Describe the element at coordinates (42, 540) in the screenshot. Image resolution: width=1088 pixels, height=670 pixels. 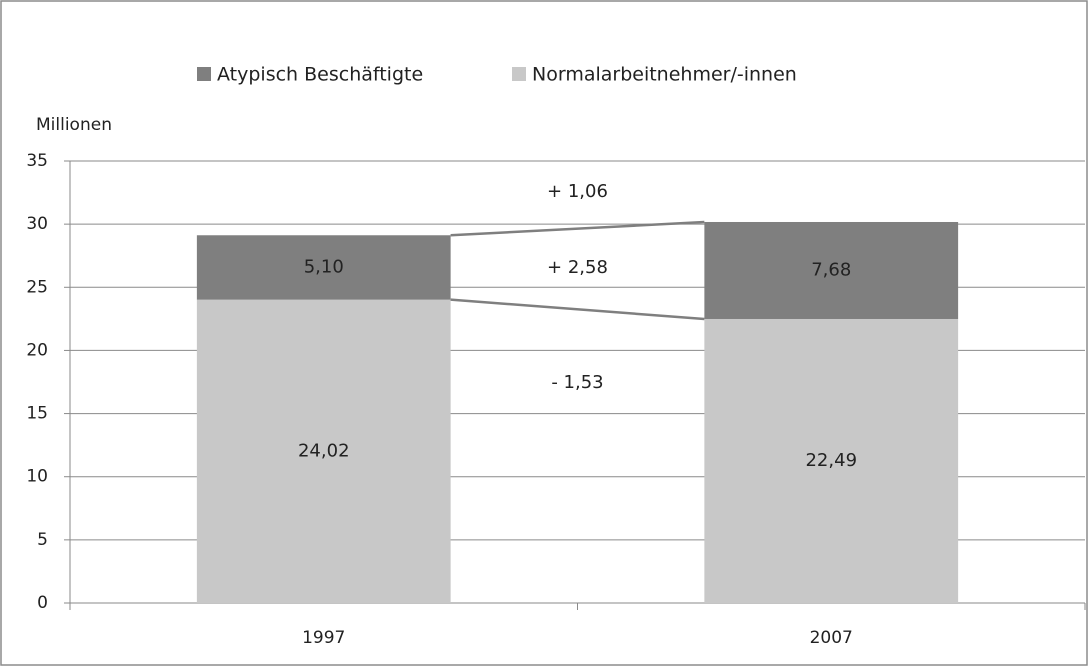
I see `y-tick-label: 5` at that location.